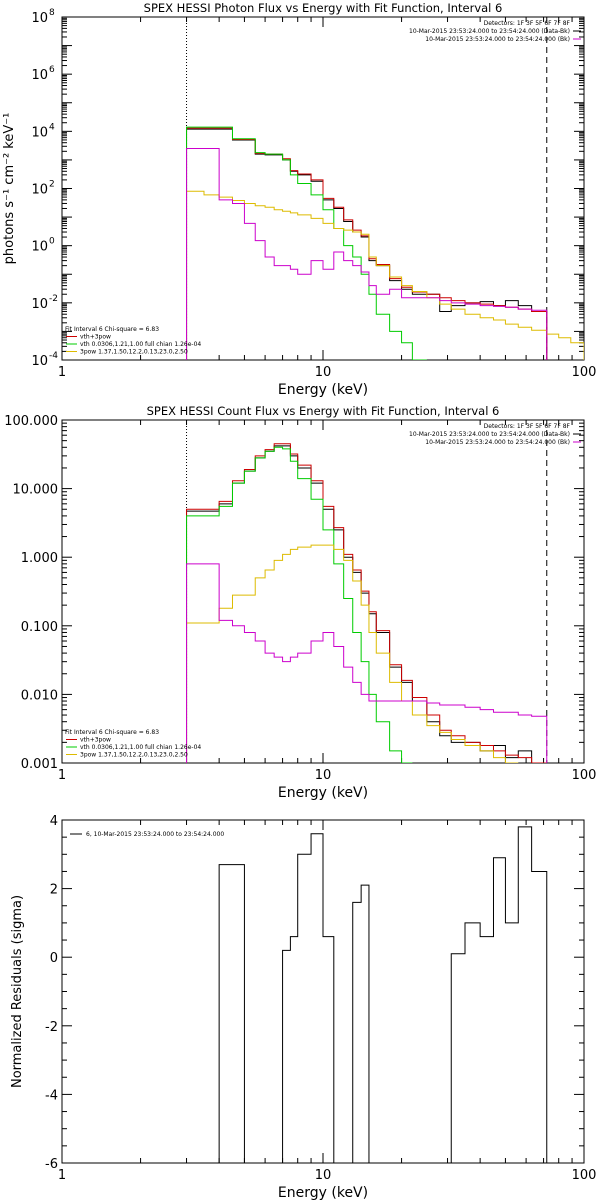 Image resolution: width=600 pixels, height=1200 pixels. Describe the element at coordinates (52, 185) in the screenshot. I see `y-tick-label-exponent: 2` at that location.